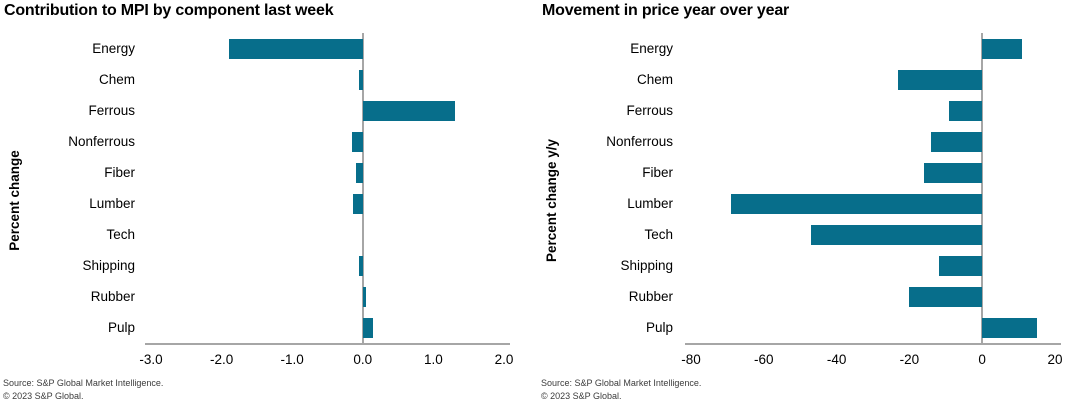 The height and width of the screenshot is (416, 1076). Describe the element at coordinates (897, 234) in the screenshot. I see `bar-tech` at that location.